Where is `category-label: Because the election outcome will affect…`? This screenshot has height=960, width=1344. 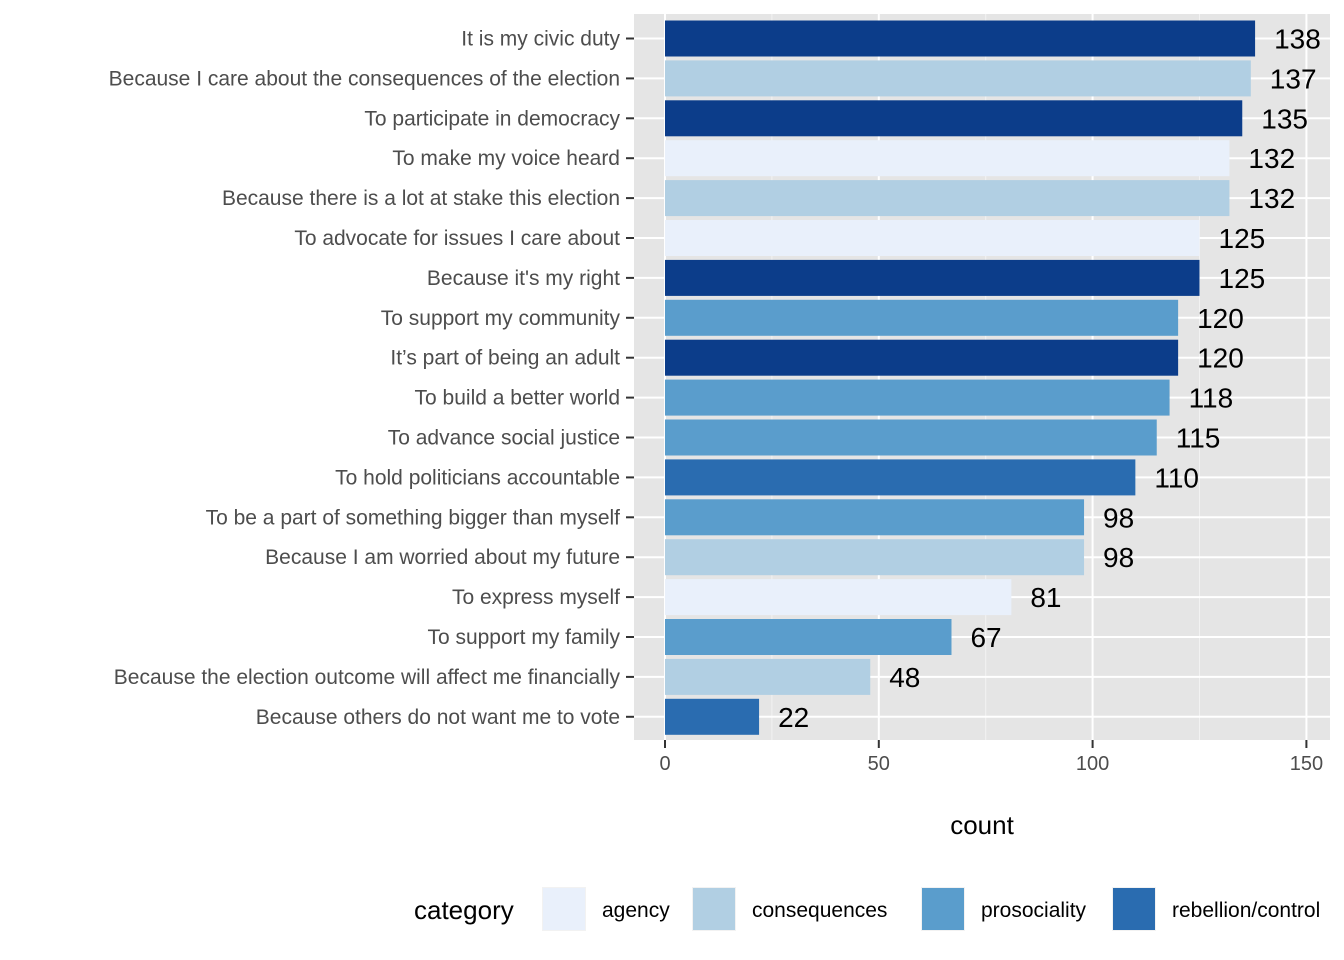 category-label: Because the election outcome will affect… is located at coordinates (367, 677).